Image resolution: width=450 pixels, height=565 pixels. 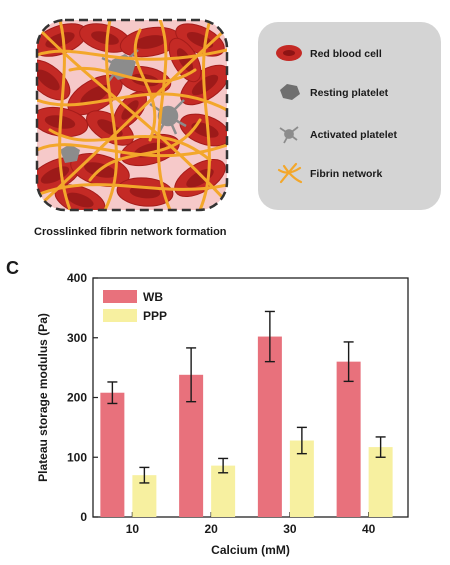 What do you see at coordinates (369, 529) in the screenshot?
I see `x-tick-label: 40` at bounding box center [369, 529].